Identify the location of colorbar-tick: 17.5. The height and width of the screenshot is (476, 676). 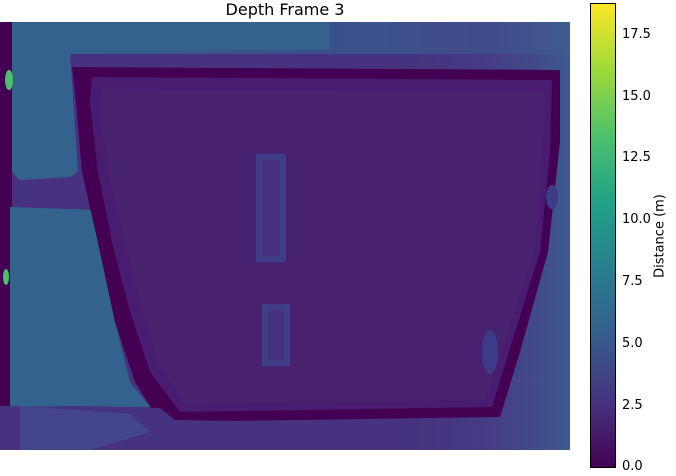
(636, 34).